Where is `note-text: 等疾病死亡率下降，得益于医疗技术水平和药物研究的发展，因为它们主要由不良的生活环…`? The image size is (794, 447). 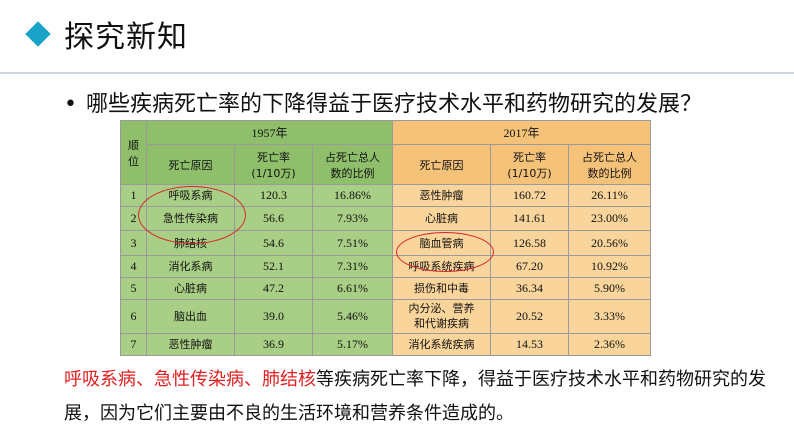 note-text: 等疾病死亡率下降，得益于医疗技术水平和药物研究的发展，因为它们主要由不良的生活环… is located at coordinates (415, 396).